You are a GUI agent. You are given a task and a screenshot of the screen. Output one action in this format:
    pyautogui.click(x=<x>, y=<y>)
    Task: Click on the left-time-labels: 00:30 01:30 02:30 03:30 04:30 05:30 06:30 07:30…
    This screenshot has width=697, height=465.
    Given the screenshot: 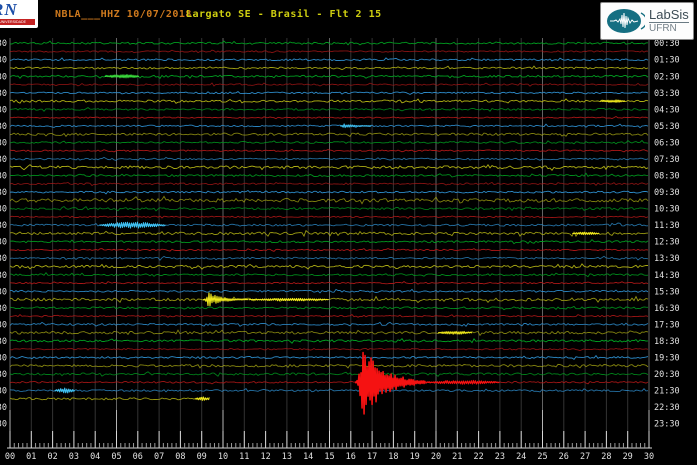 What is the action you would take?
    pyautogui.click(x=3, y=234)
    